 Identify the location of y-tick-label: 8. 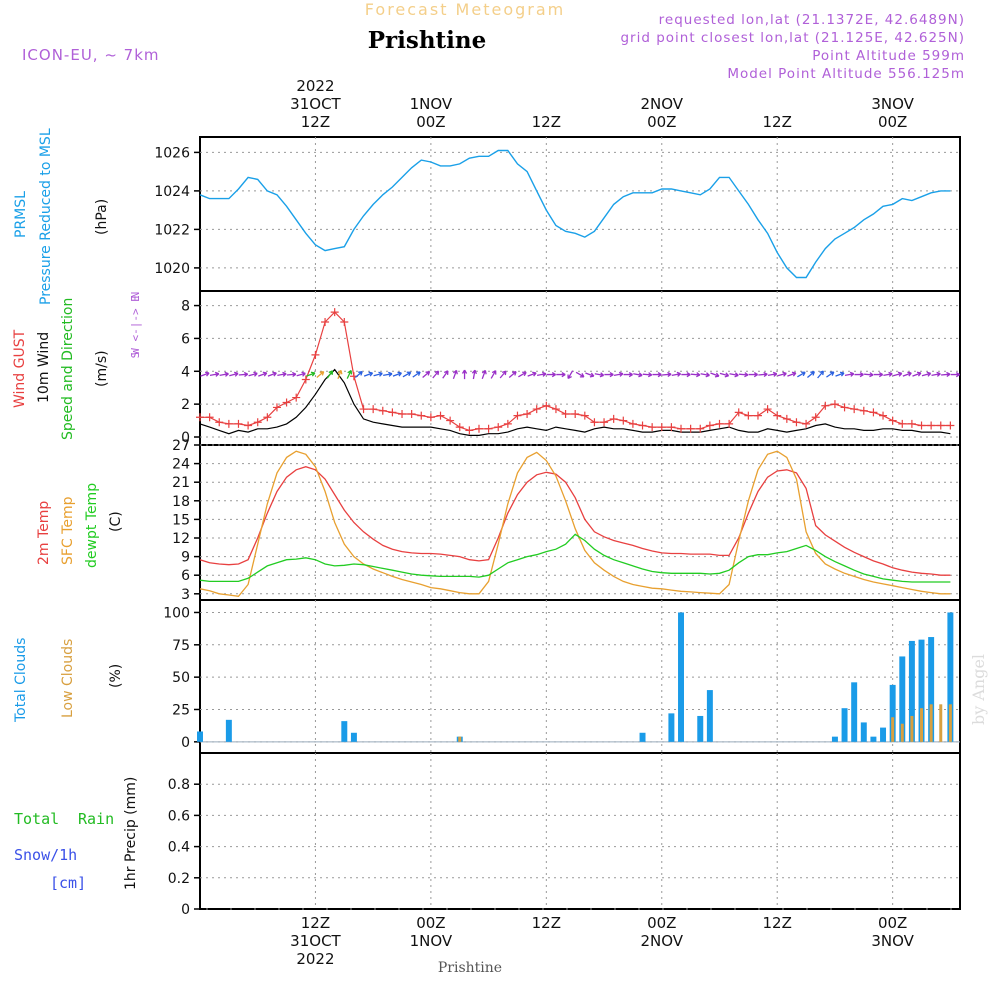
(185, 307).